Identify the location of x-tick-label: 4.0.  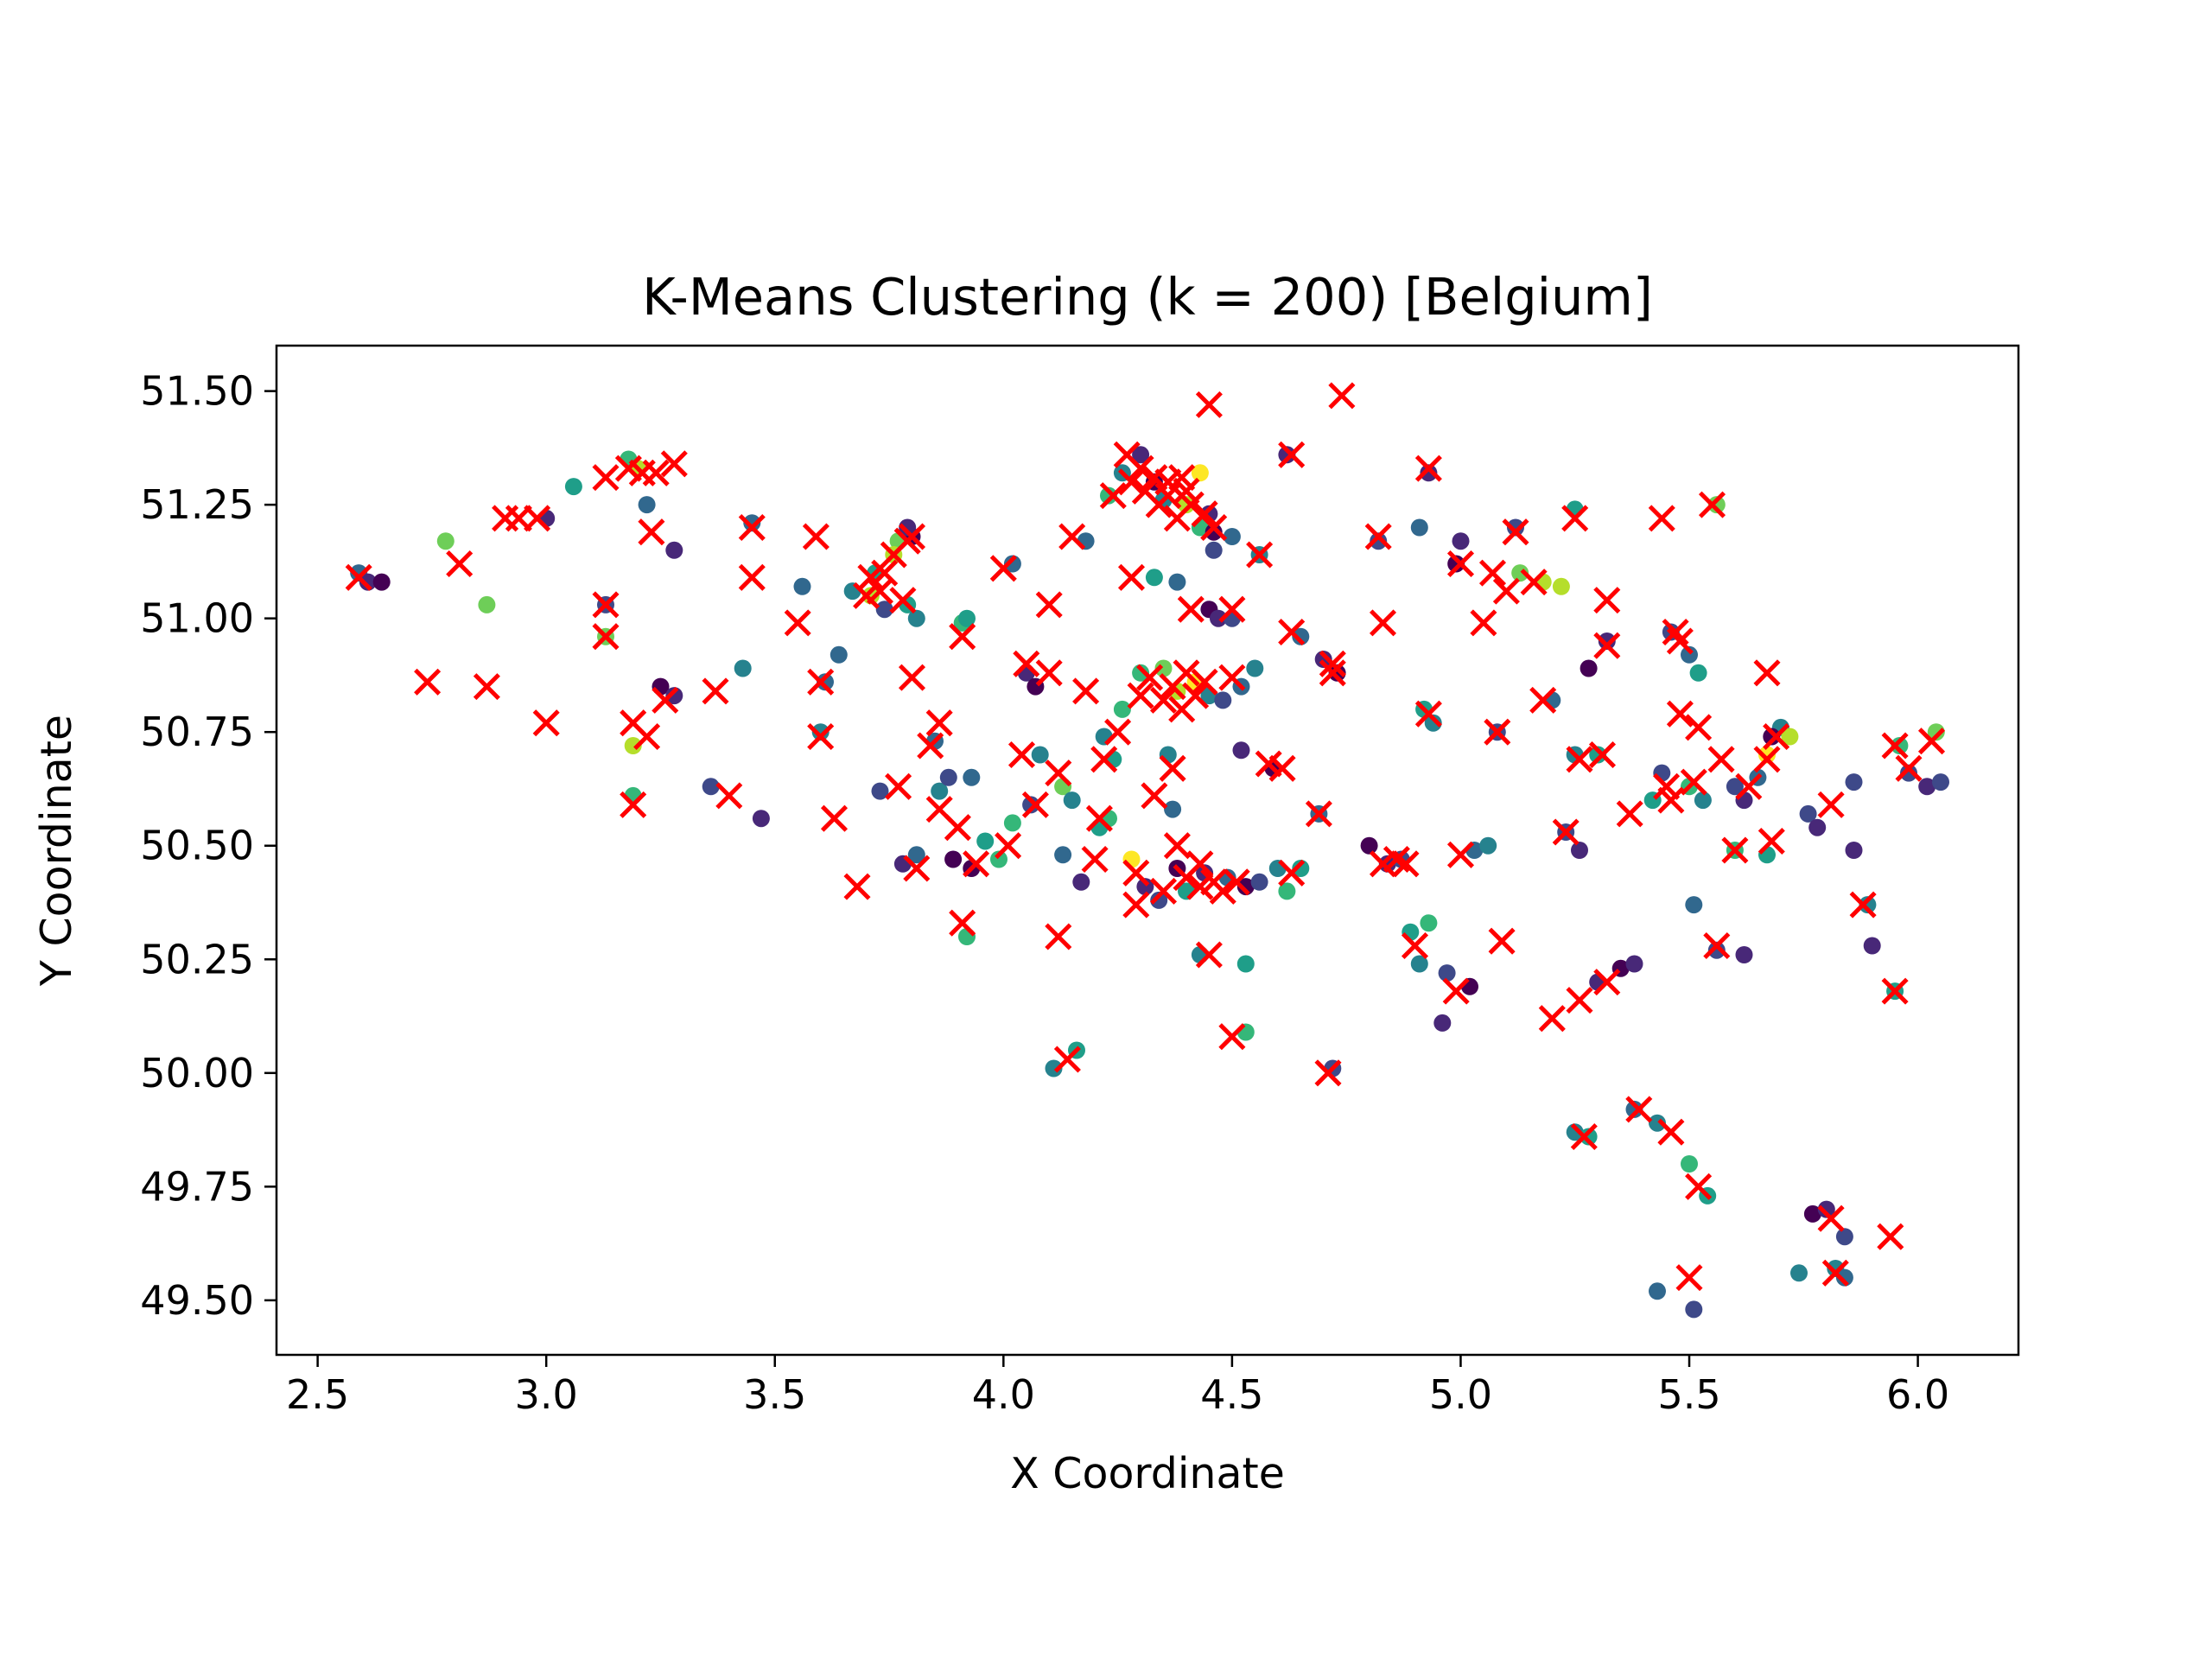
(1003, 1394).